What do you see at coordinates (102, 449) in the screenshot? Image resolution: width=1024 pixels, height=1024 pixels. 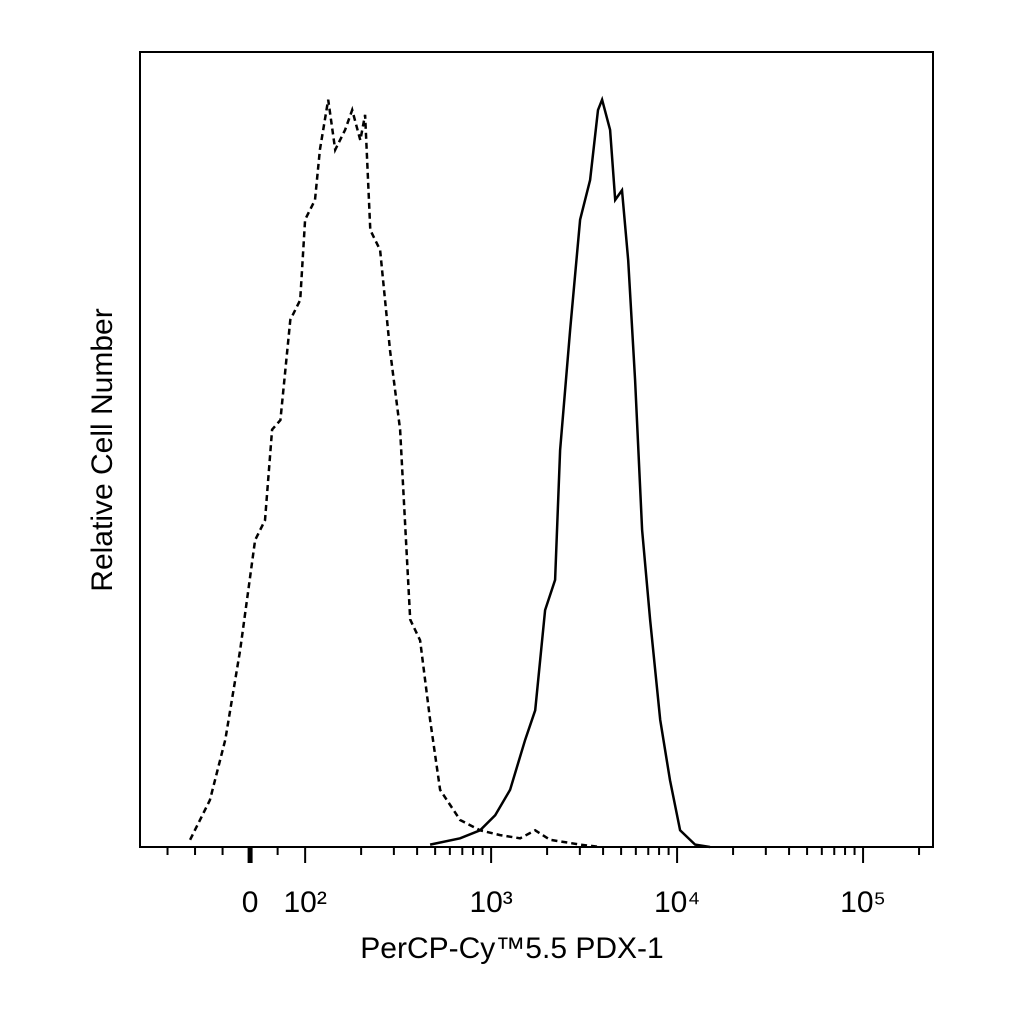 I see `y-axis-label: Relative Cell Number` at bounding box center [102, 449].